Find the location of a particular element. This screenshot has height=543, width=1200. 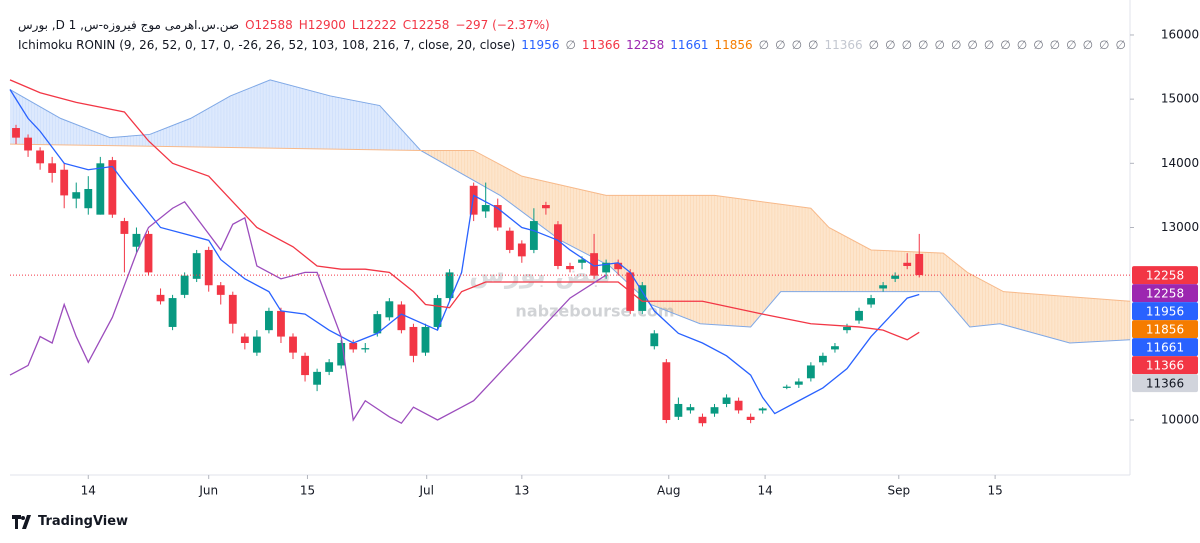

price-tag is located at coordinates (1165, 383).